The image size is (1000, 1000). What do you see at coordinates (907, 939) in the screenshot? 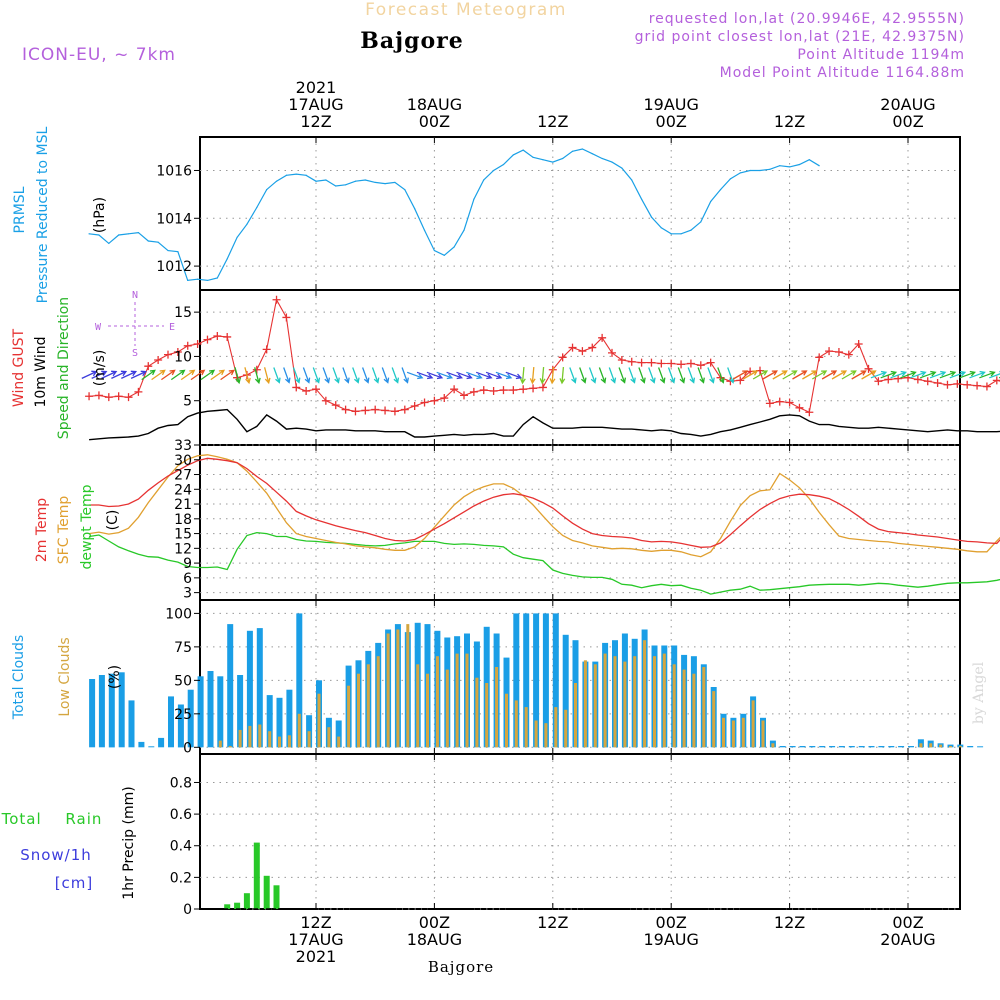
I see `bottom-time-label: 20AUG` at bounding box center [907, 939].